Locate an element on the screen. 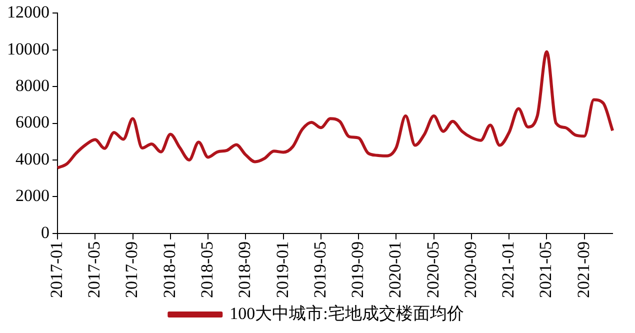 The image size is (635, 333). y-tick-label: 6000 is located at coordinates (33, 122).